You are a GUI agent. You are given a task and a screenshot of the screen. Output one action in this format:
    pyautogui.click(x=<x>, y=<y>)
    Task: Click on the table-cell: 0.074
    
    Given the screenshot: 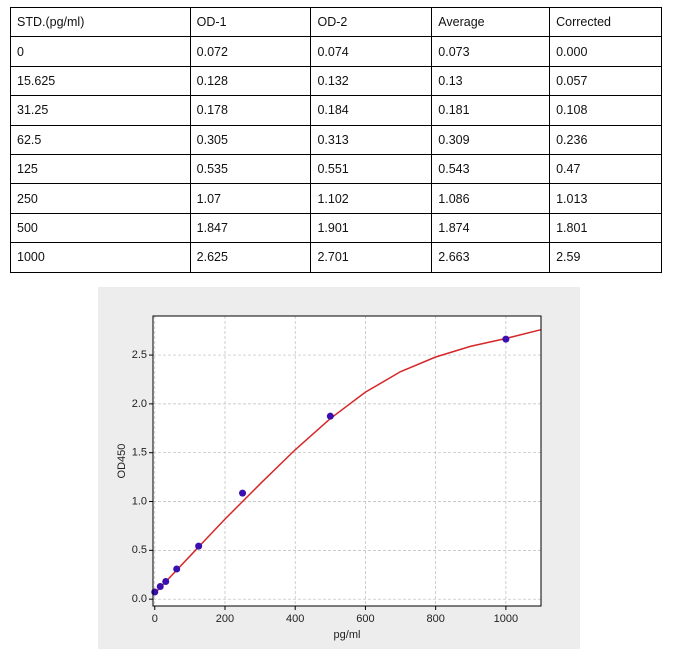 What is the action you would take?
    pyautogui.click(x=371, y=51)
    